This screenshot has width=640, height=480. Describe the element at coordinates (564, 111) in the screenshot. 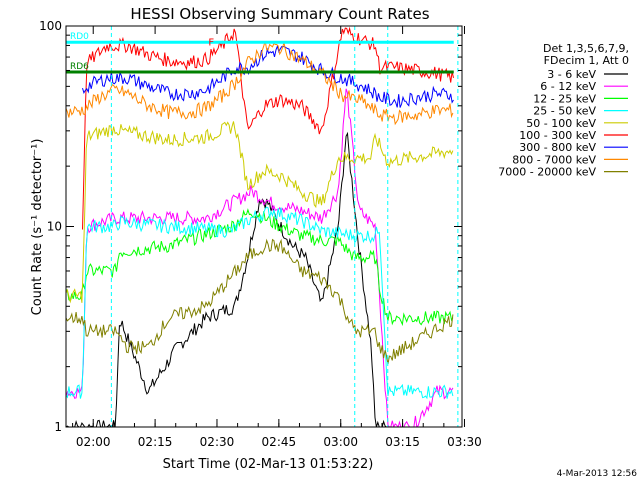

I see `legend-label: 25 - 50 keV` at that location.